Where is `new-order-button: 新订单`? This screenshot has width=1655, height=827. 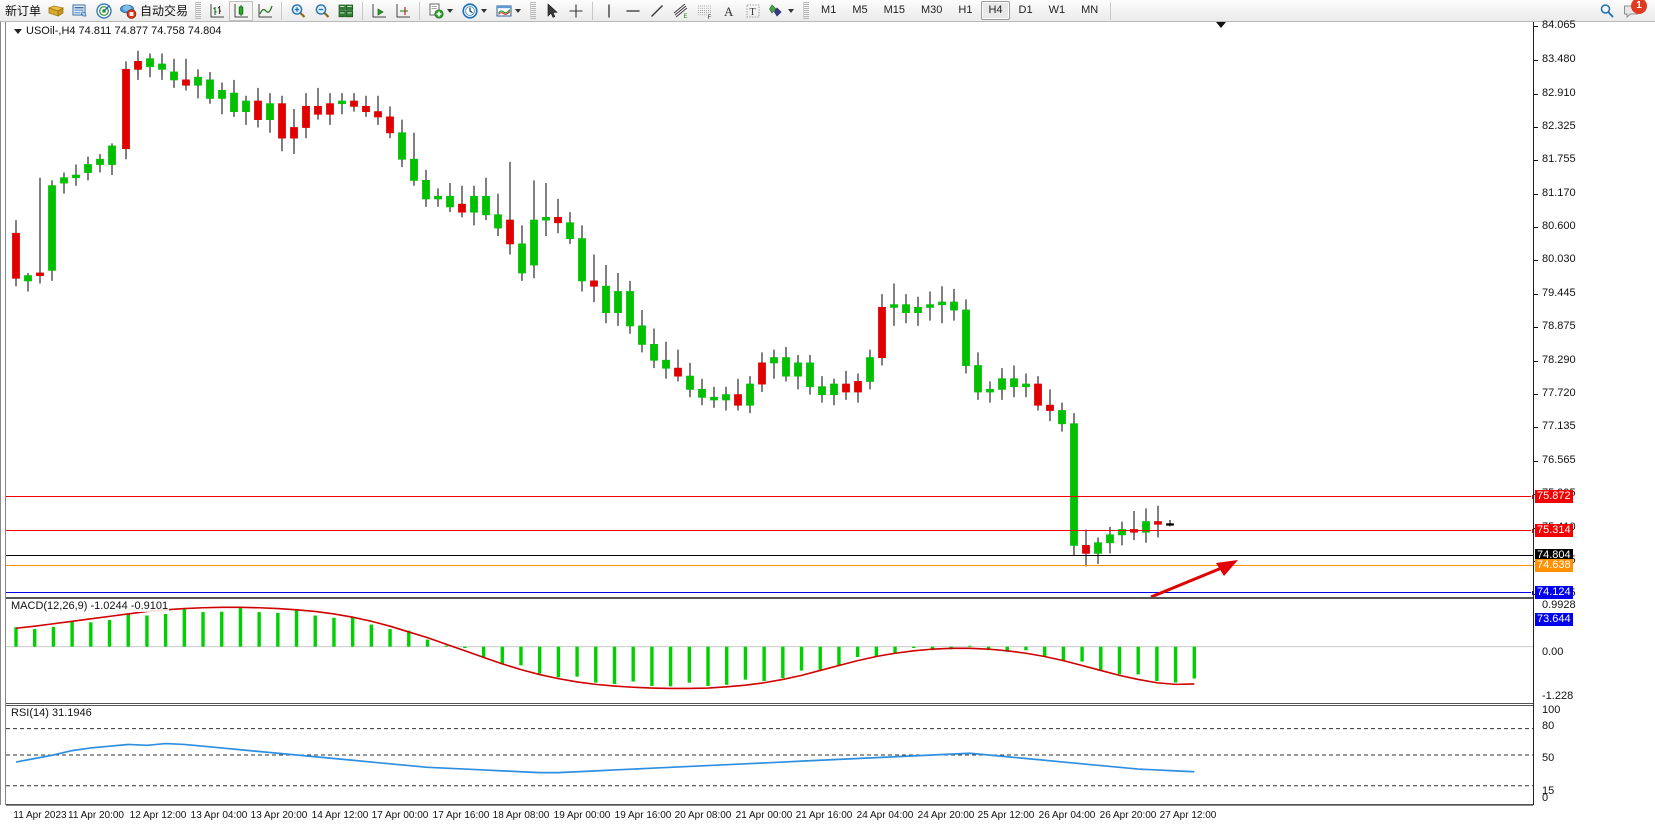 new-order-button: 新订单 is located at coordinates (23, 11).